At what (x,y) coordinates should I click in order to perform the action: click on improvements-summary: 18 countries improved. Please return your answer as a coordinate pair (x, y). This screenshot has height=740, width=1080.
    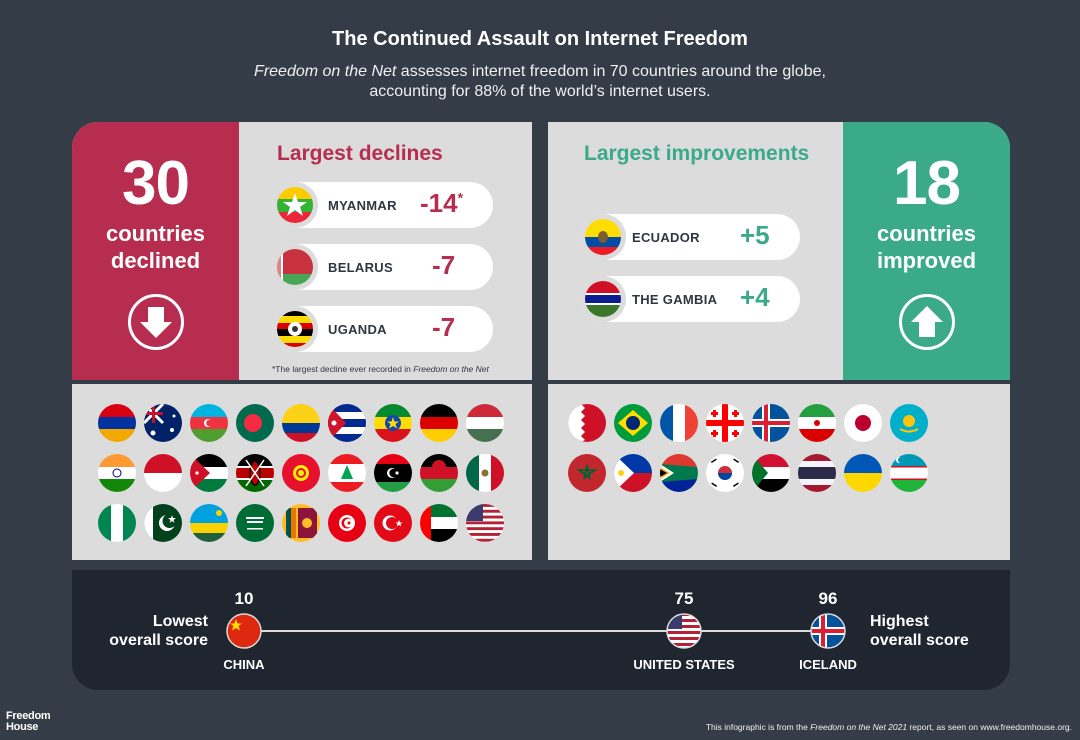
    Looking at the image, I should click on (926, 251).